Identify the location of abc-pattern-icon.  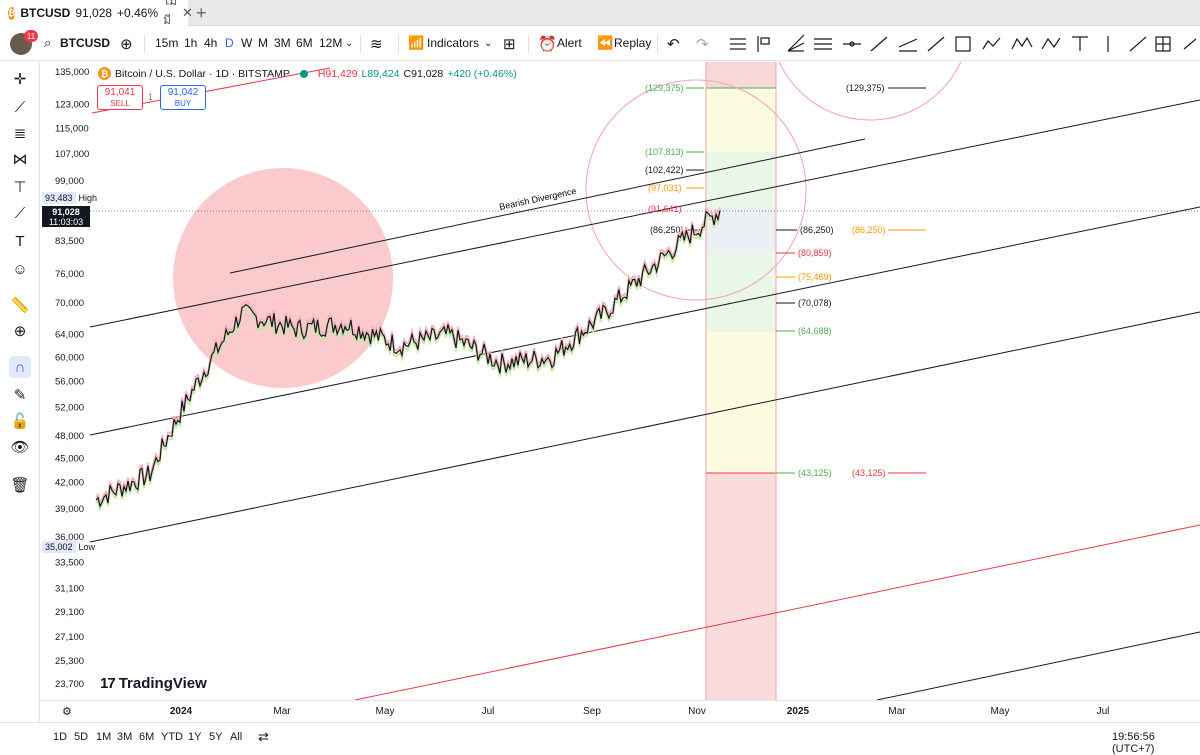
(1051, 43).